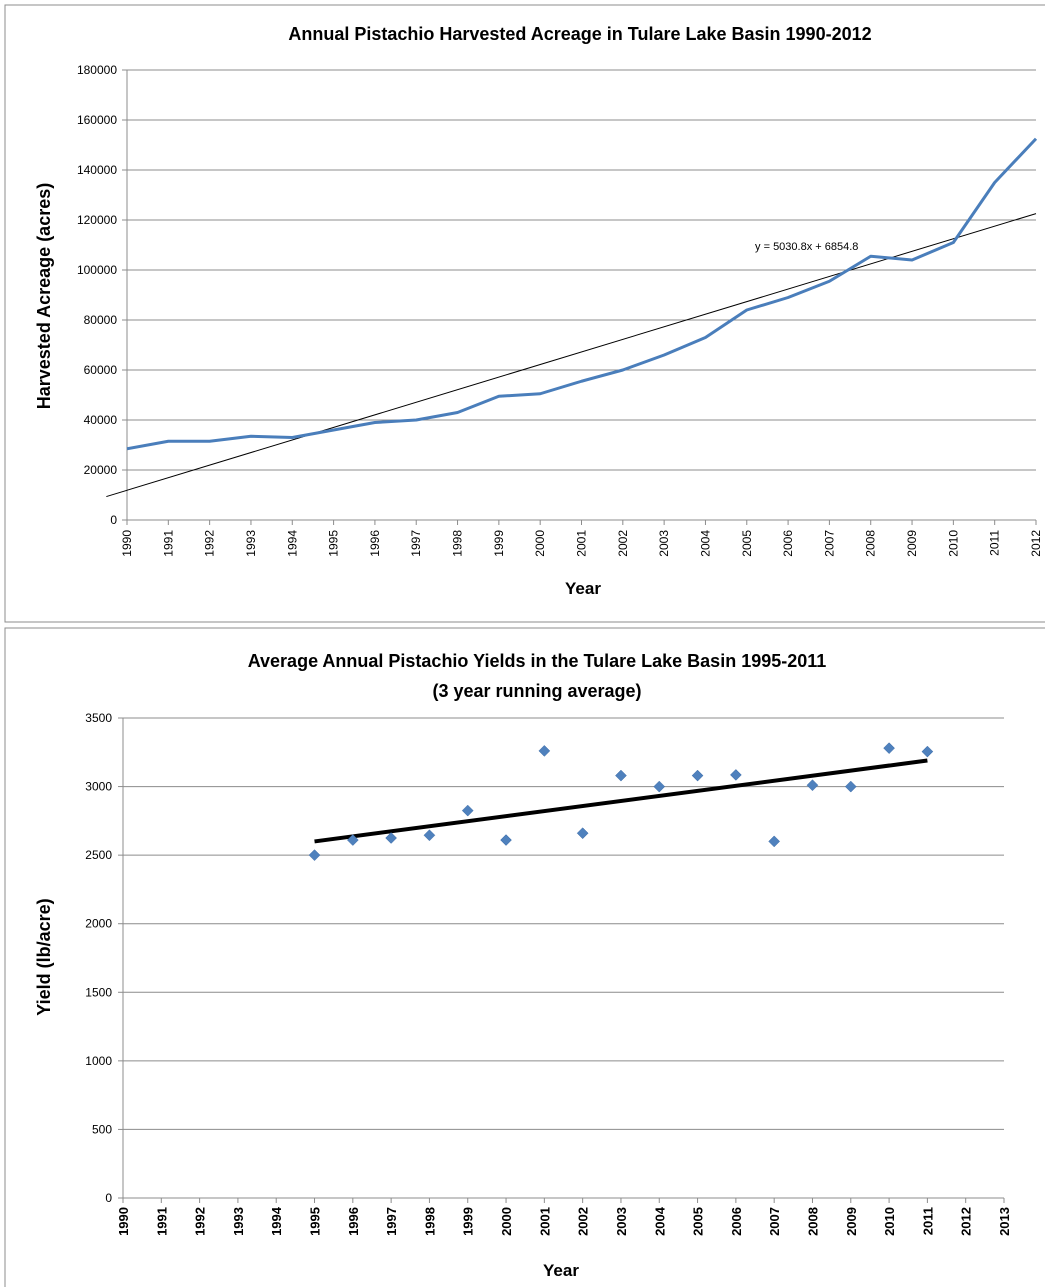 Image resolution: width=1045 pixels, height=1287 pixels. Describe the element at coordinates (499, 543) in the screenshot. I see `chart1-x-tick-label: 1999` at that location.